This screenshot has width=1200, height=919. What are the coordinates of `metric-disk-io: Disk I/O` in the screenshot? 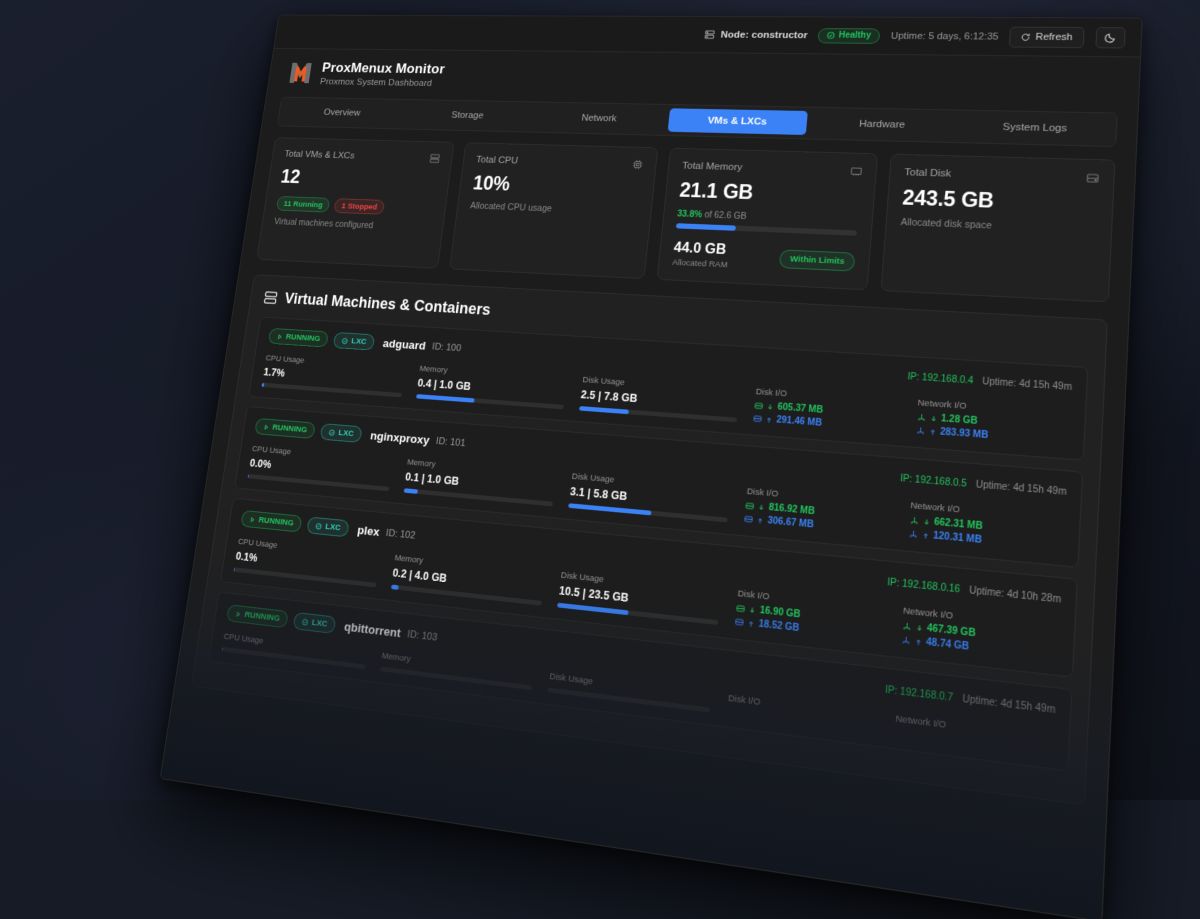 It's located at (802, 713).